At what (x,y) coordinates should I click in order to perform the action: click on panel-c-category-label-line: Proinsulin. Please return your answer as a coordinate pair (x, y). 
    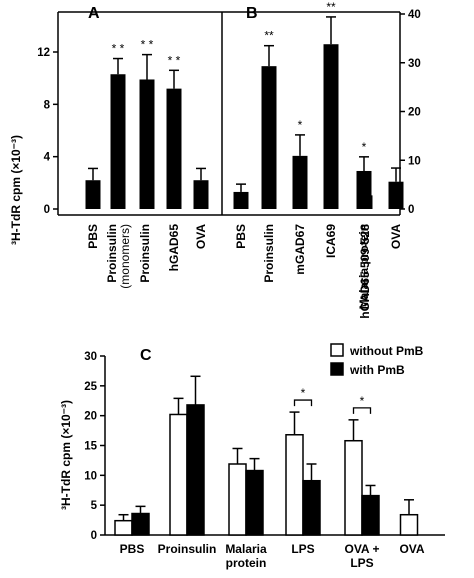
    Looking at the image, I should click on (187, 549).